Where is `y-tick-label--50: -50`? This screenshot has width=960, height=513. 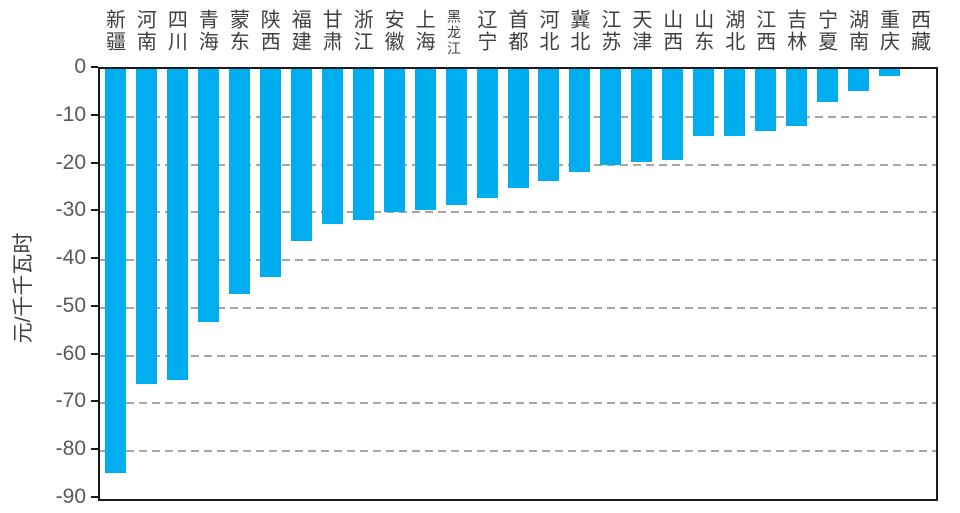 y-tick-label--50: -50 is located at coordinates (70, 305).